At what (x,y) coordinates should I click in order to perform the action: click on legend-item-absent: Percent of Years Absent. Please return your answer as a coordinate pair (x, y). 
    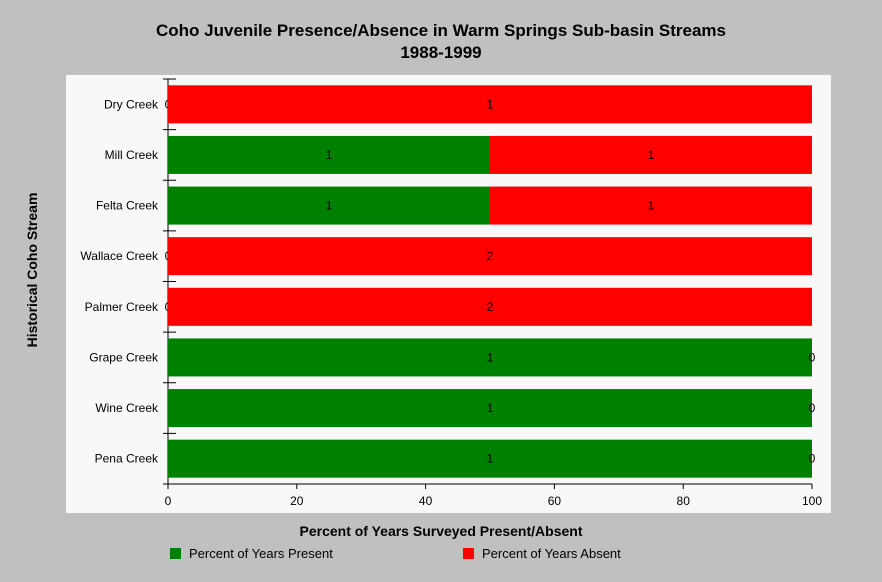
    Looking at the image, I should click on (542, 553).